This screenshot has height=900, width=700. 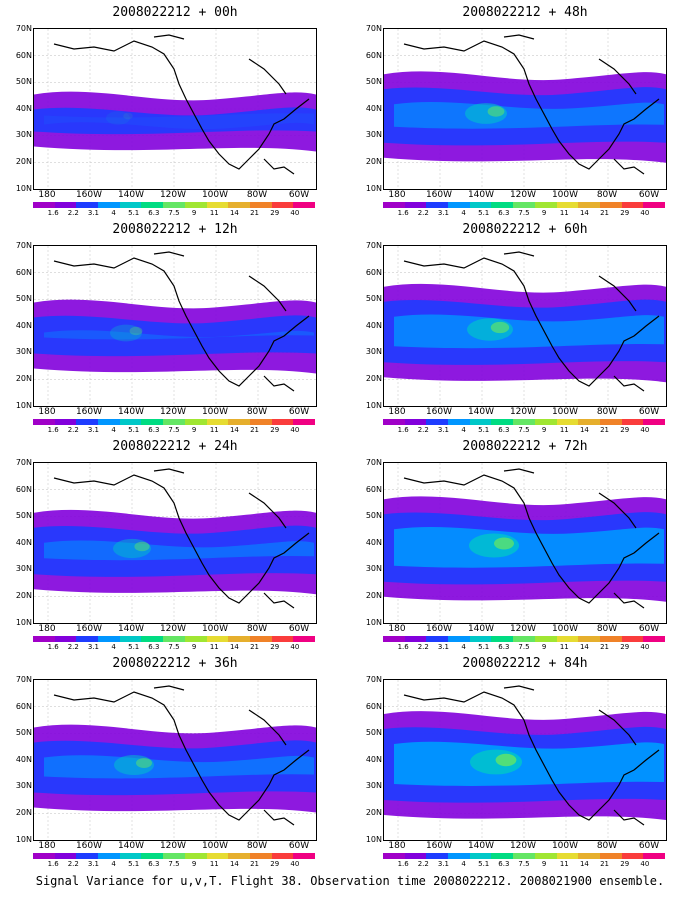 What do you see at coordinates (373, 245) in the screenshot?
I see `lat-label: 70N` at bounding box center [373, 245].